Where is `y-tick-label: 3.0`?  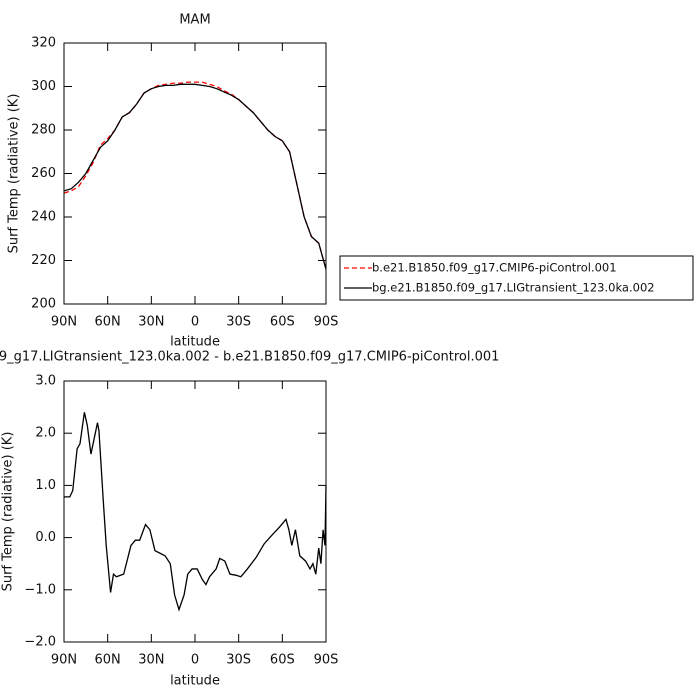 y-tick-label: 3.0 is located at coordinates (45, 381).